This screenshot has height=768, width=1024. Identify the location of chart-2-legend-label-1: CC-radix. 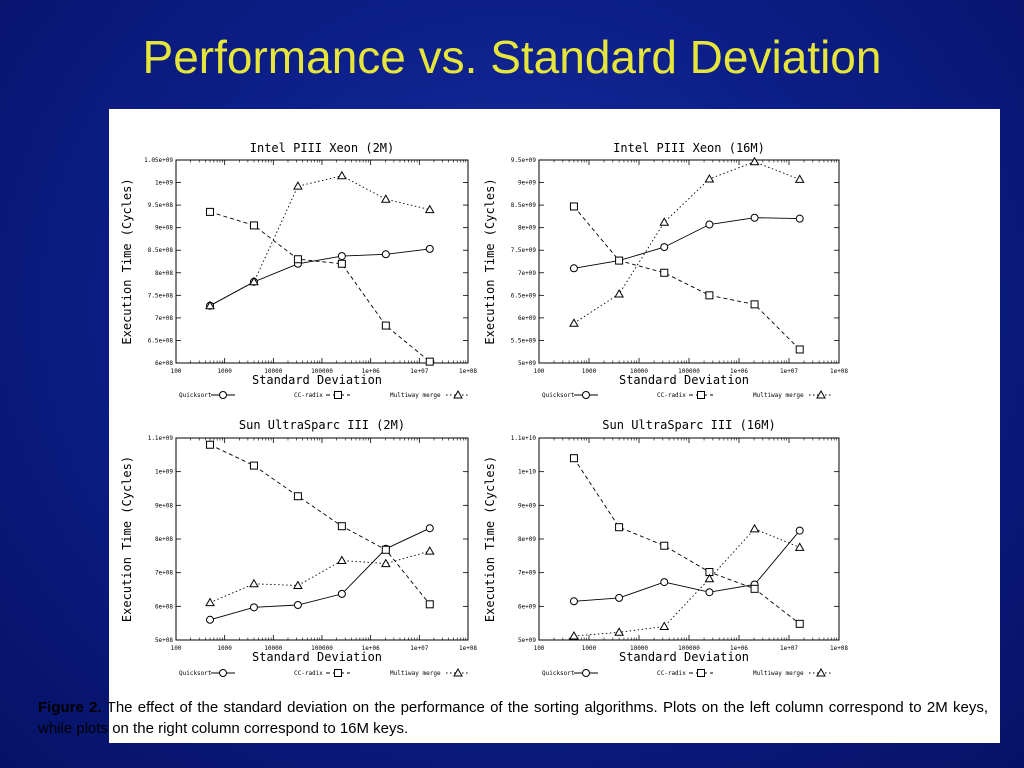
(308, 673).